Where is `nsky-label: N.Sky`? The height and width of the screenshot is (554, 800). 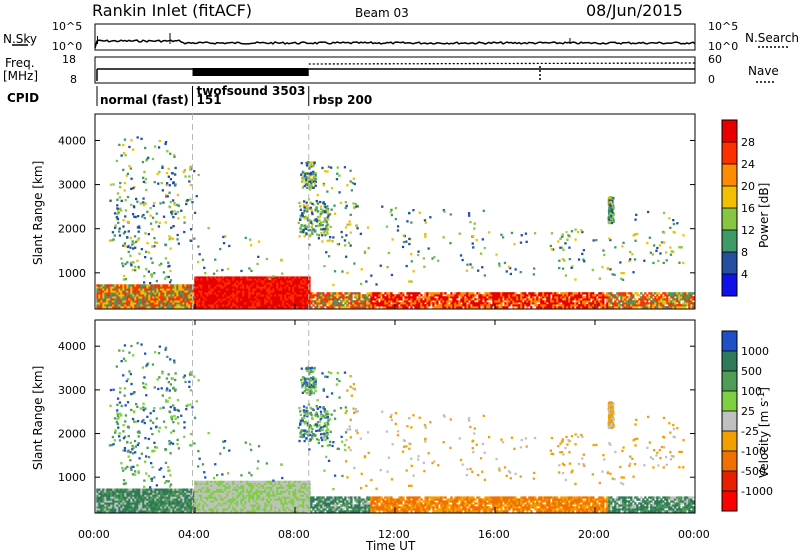 nsky-label: N.Sky is located at coordinates (20, 39).